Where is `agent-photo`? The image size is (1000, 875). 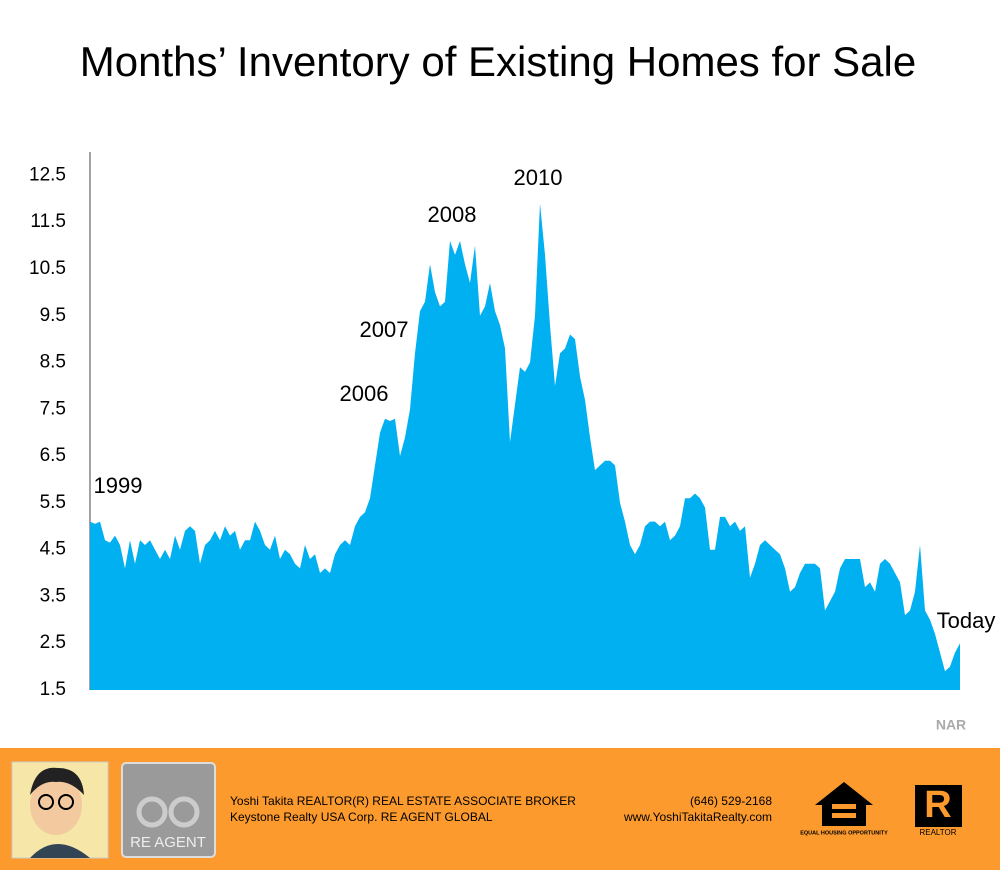
agent-photo is located at coordinates (60, 810).